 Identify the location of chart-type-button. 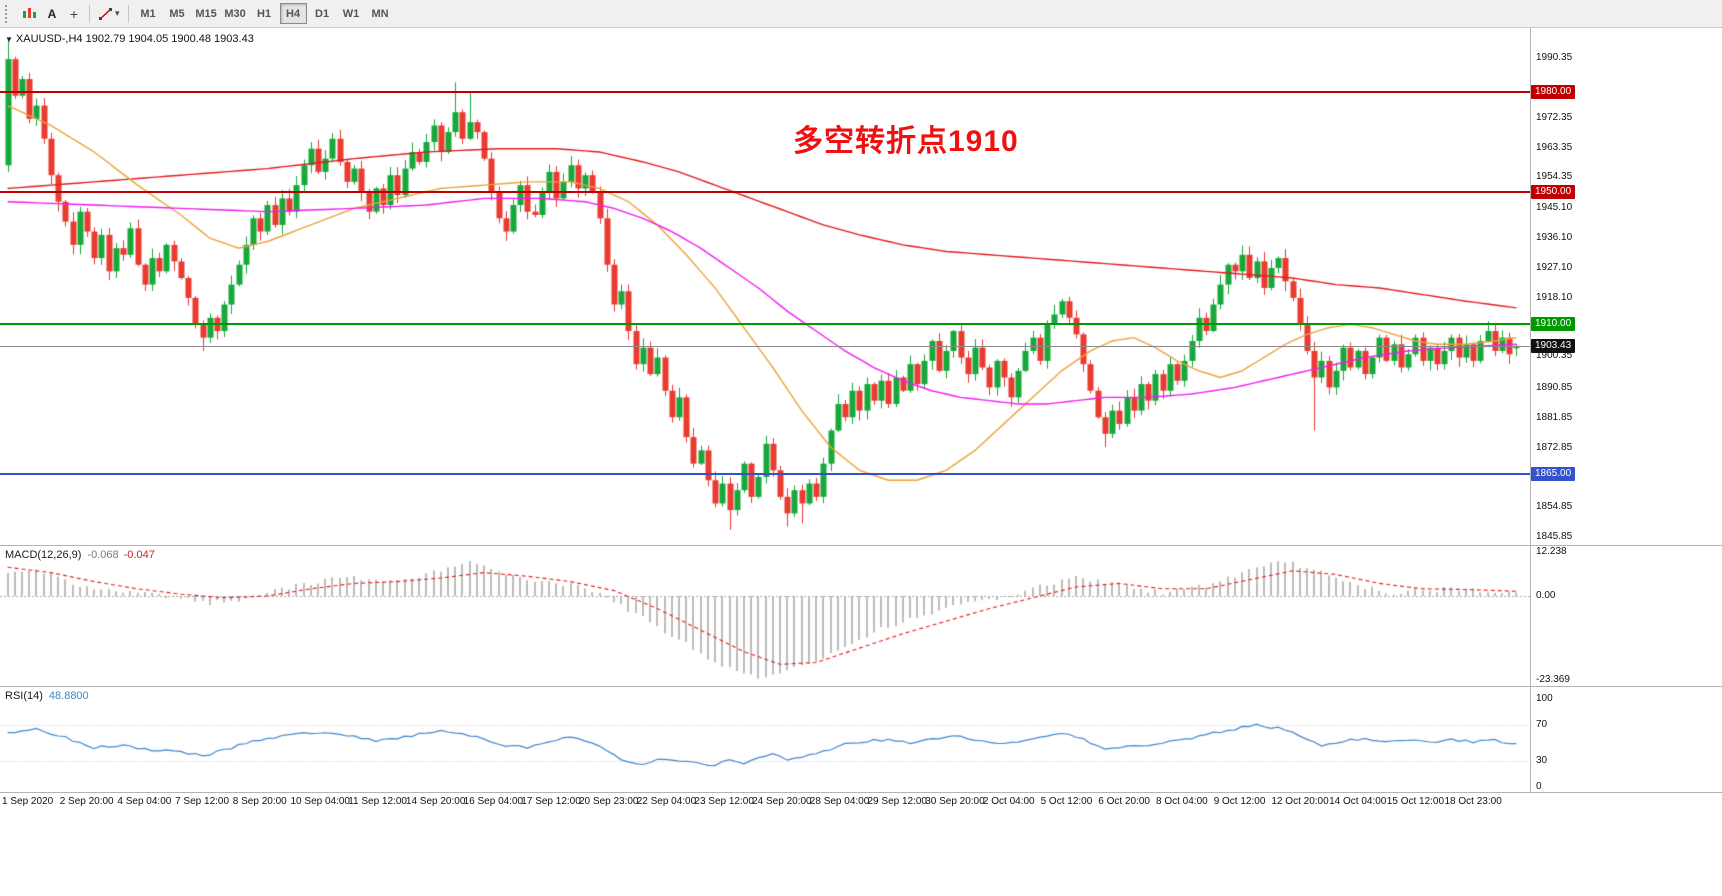
(29, 14).